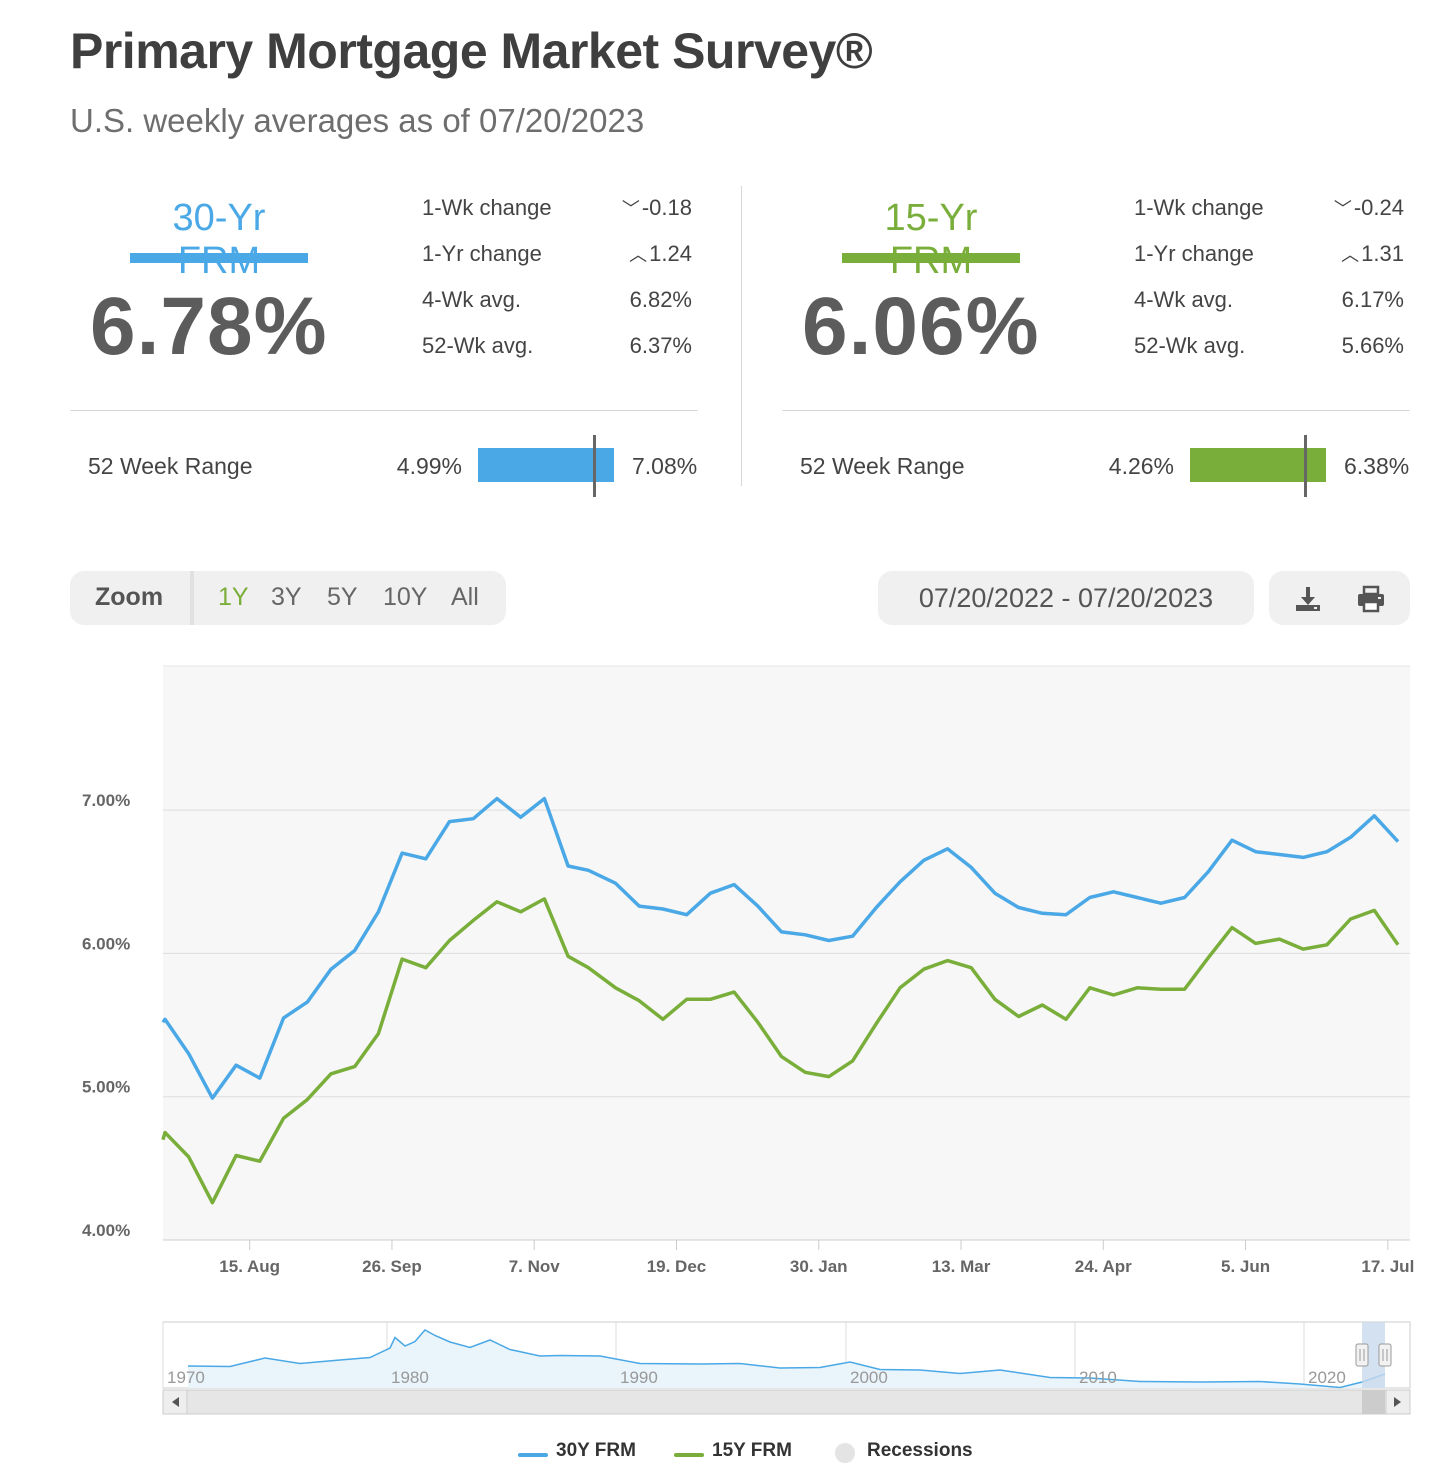 The width and height of the screenshot is (1456, 1481). Describe the element at coordinates (557, 218) in the screenshot. I see `stat-row: 1-Wk change ﹀-0.18` at that location.